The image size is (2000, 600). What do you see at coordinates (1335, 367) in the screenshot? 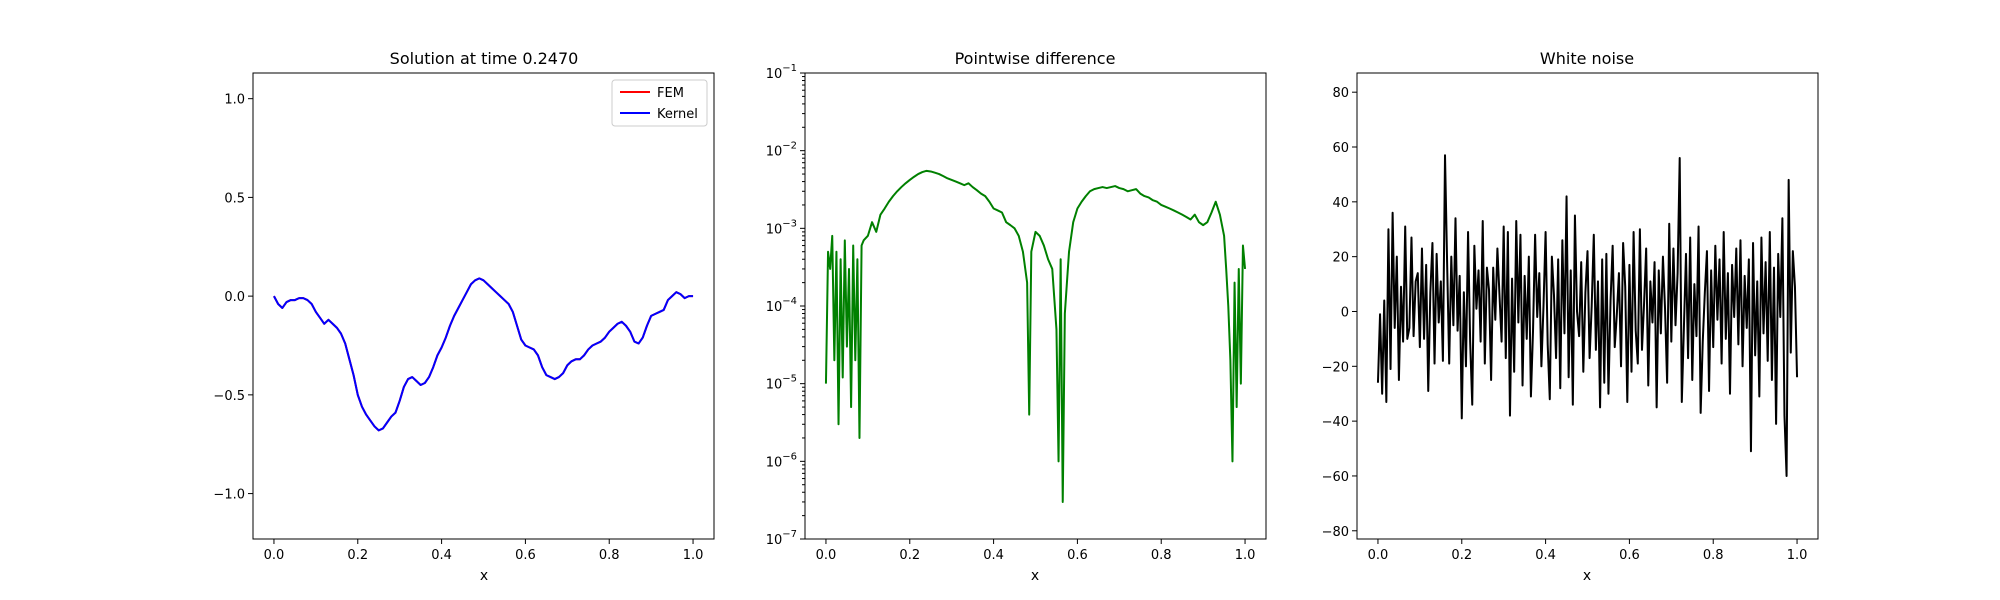
I see `y-tick-label: −20` at bounding box center [1335, 367].